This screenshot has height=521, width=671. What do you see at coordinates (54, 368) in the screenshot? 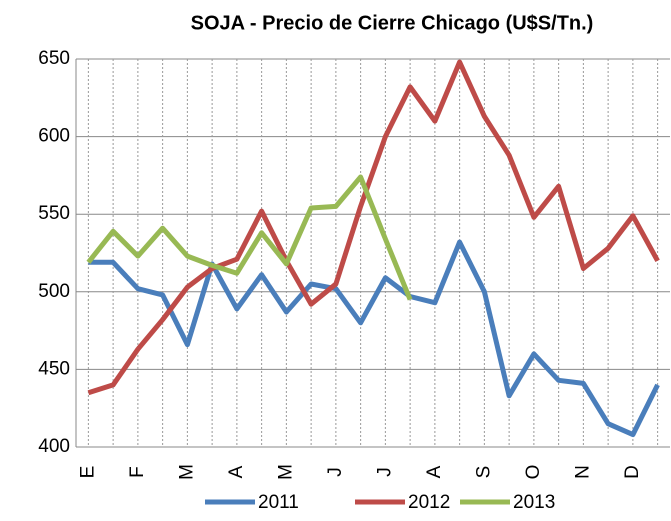
I see `y-tick-label: 450` at bounding box center [54, 368].